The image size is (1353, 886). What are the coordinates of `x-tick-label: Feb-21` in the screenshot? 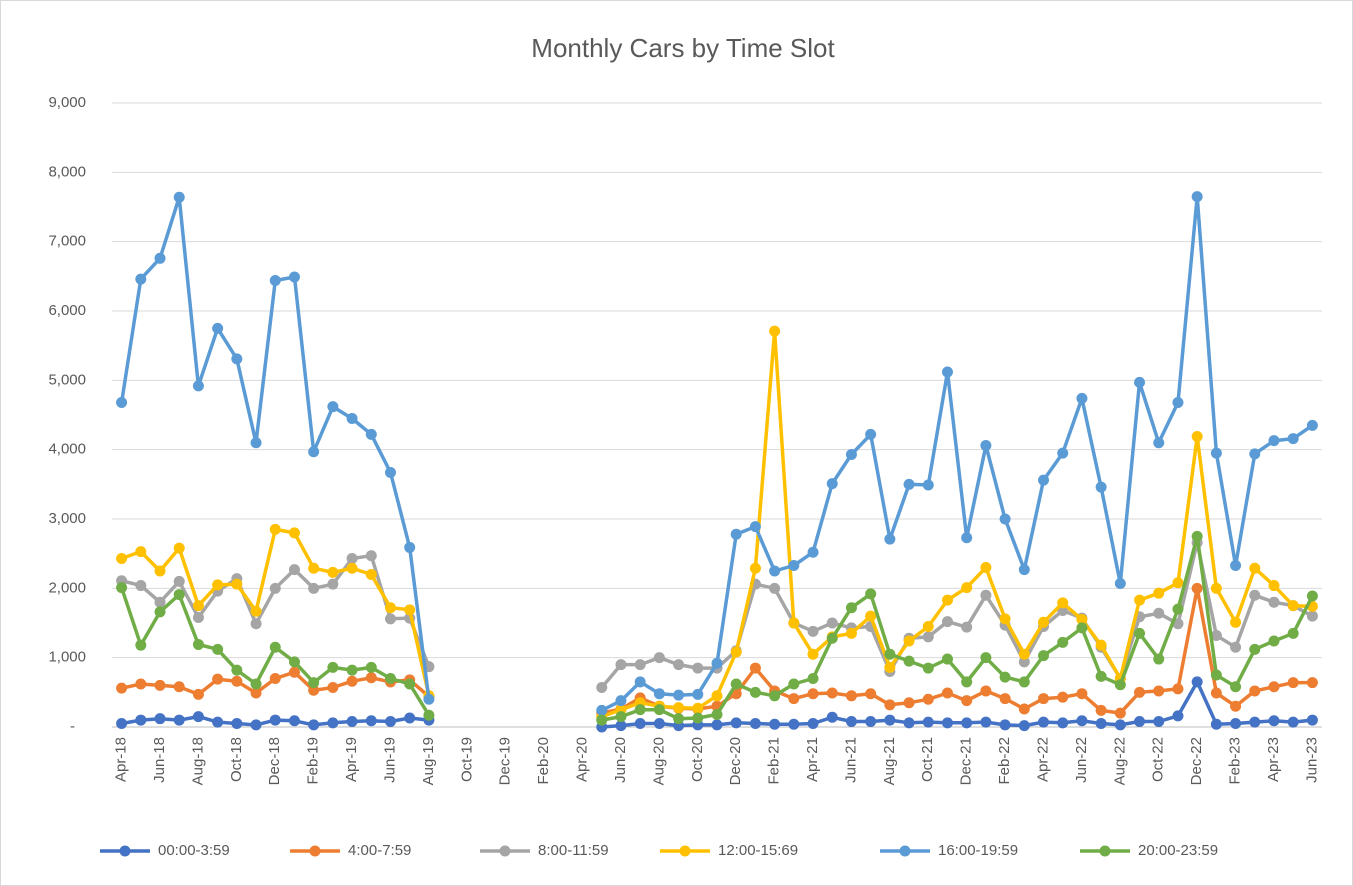 It's located at (774, 761).